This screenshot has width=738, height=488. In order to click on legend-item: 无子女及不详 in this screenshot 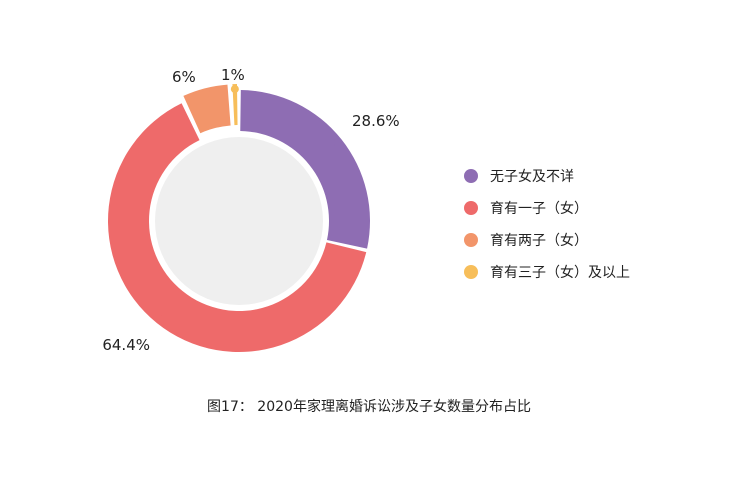, I will do `click(547, 176)`.